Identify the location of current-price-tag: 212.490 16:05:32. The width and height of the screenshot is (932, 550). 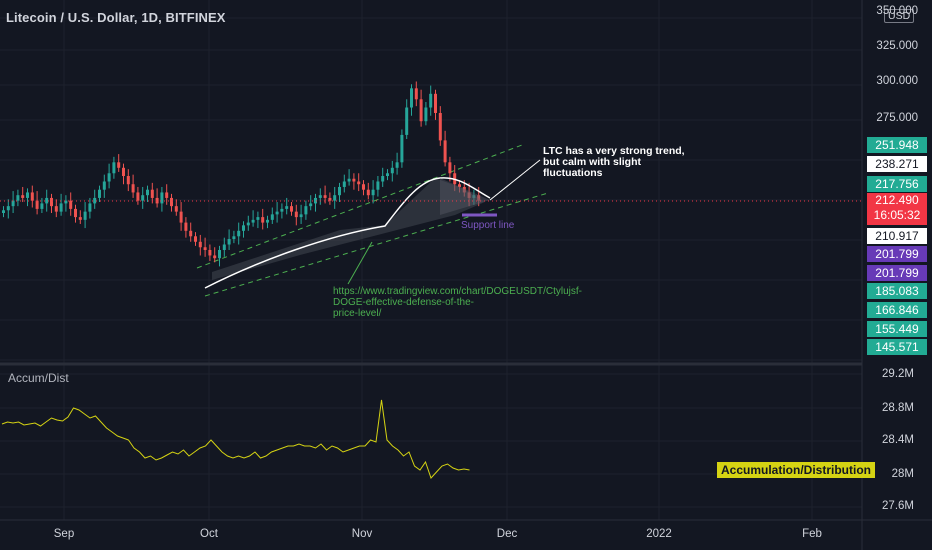
(897, 209).